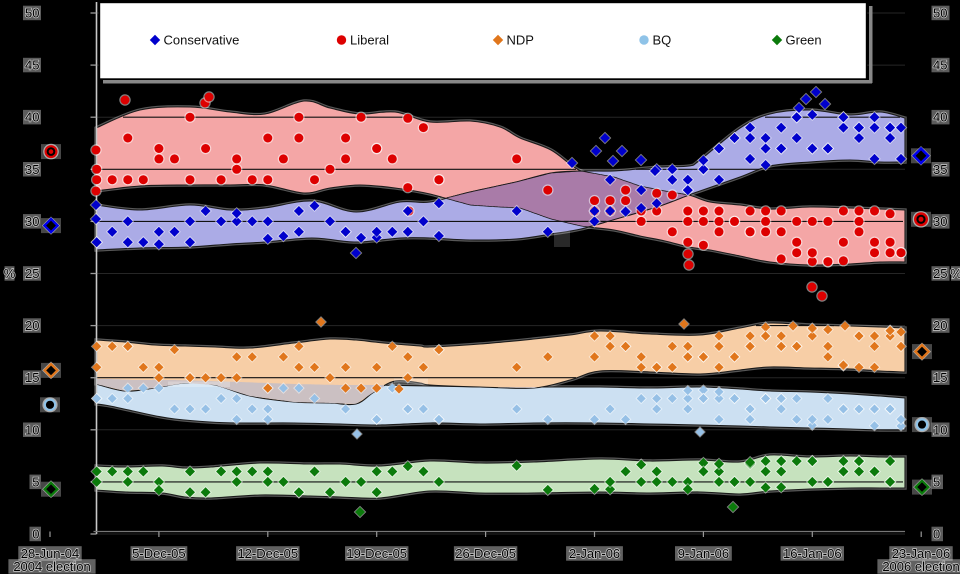  Describe the element at coordinates (594, 553) in the screenshot. I see `svg-text: 2-Jan-06` at that location.